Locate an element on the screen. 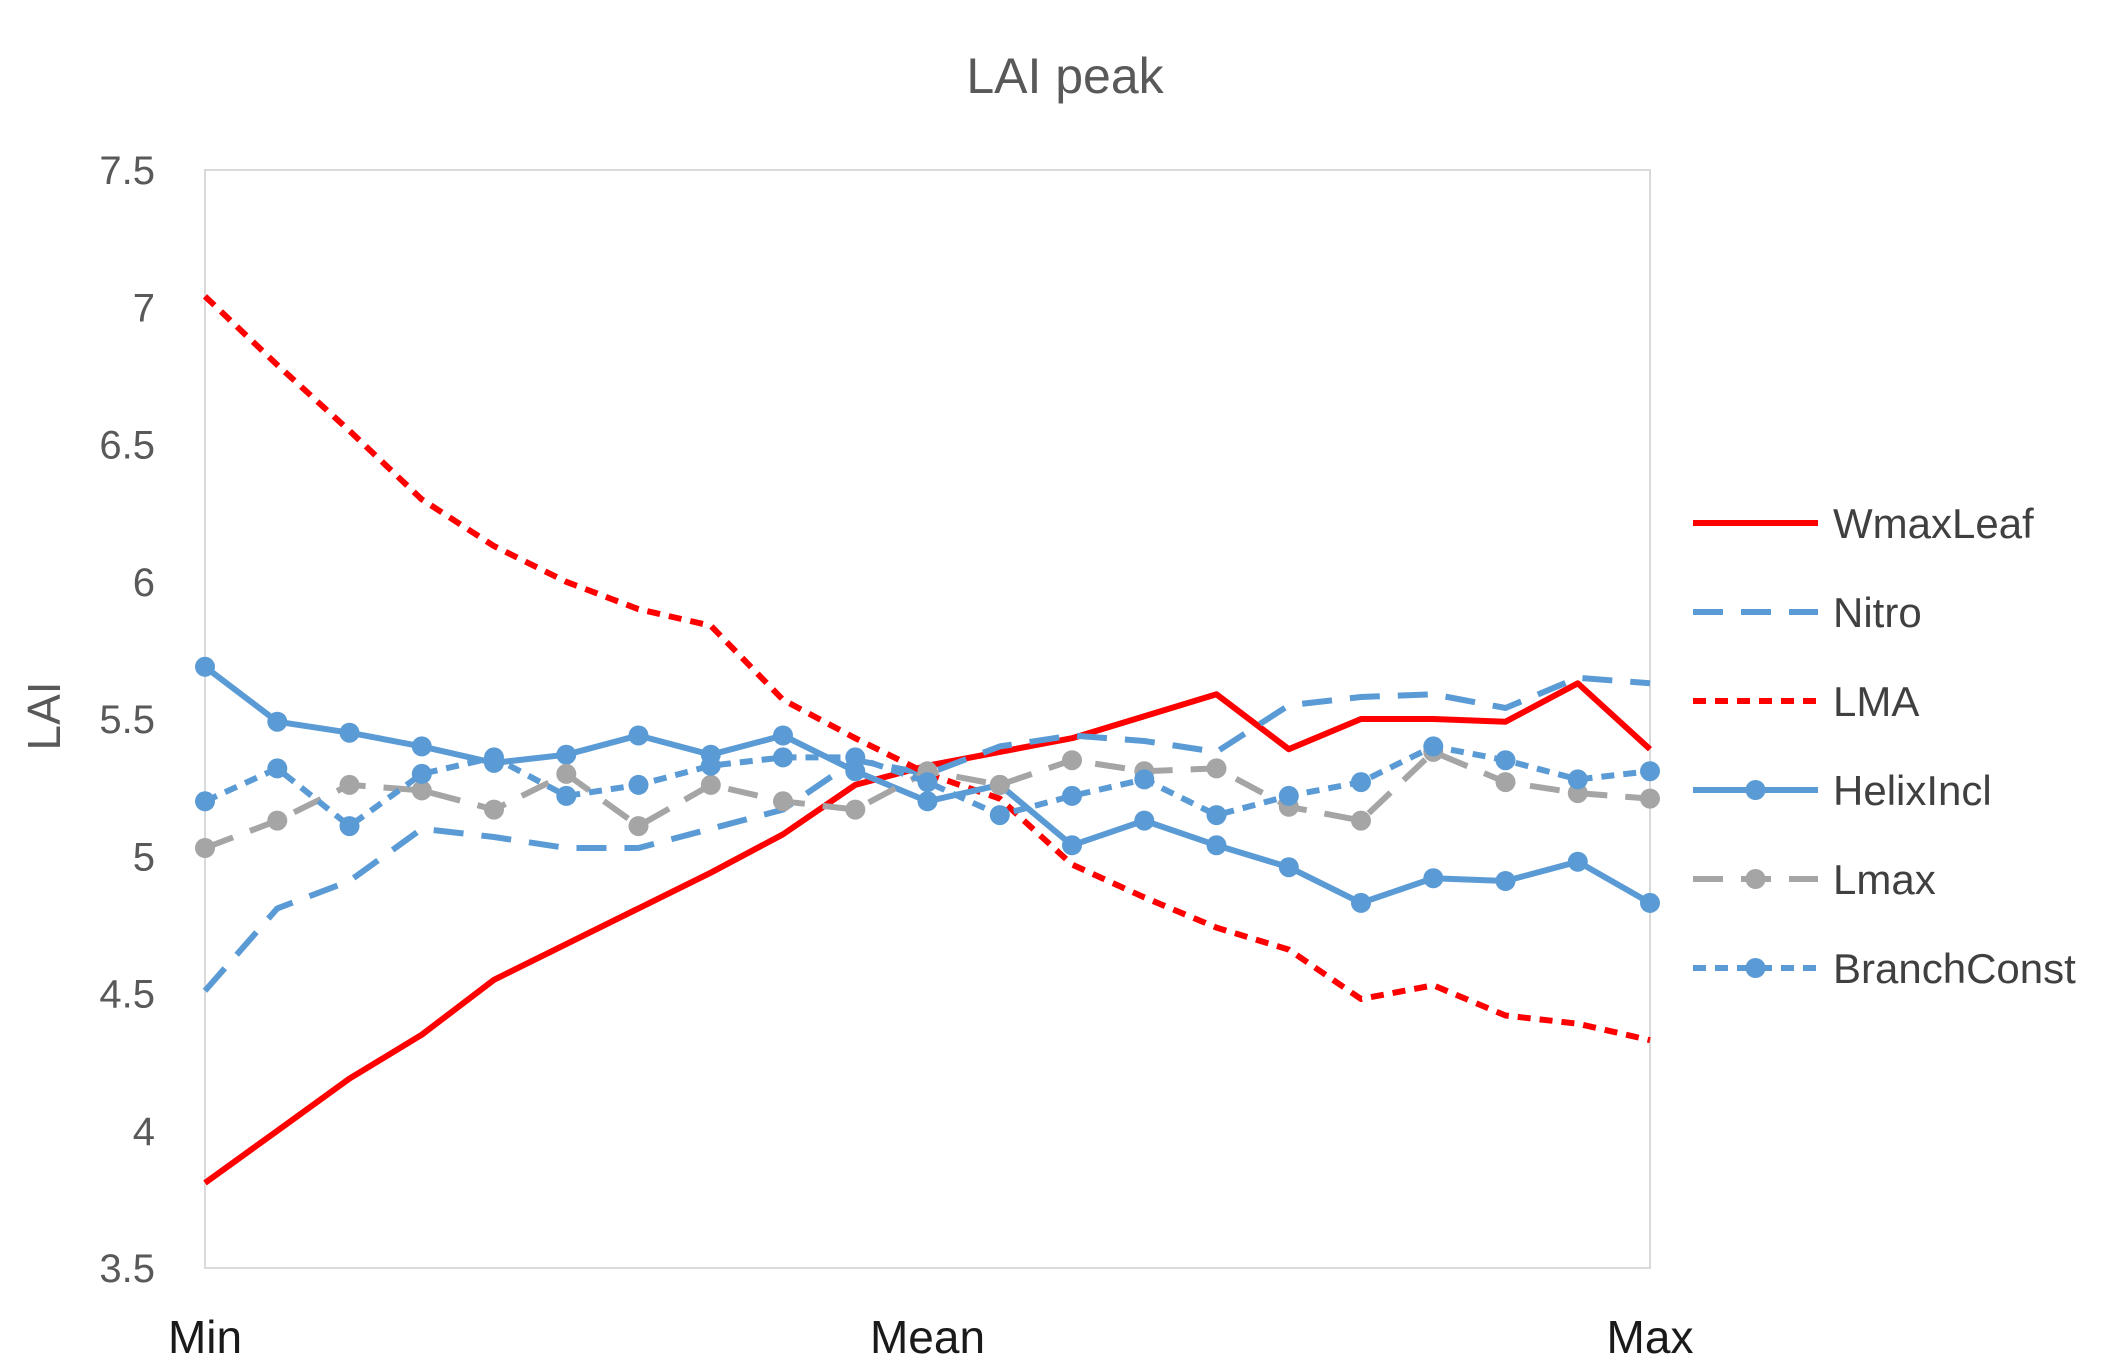 This screenshot has height=1364, width=2114. y-axis-label: LAI is located at coordinates (44, 715).